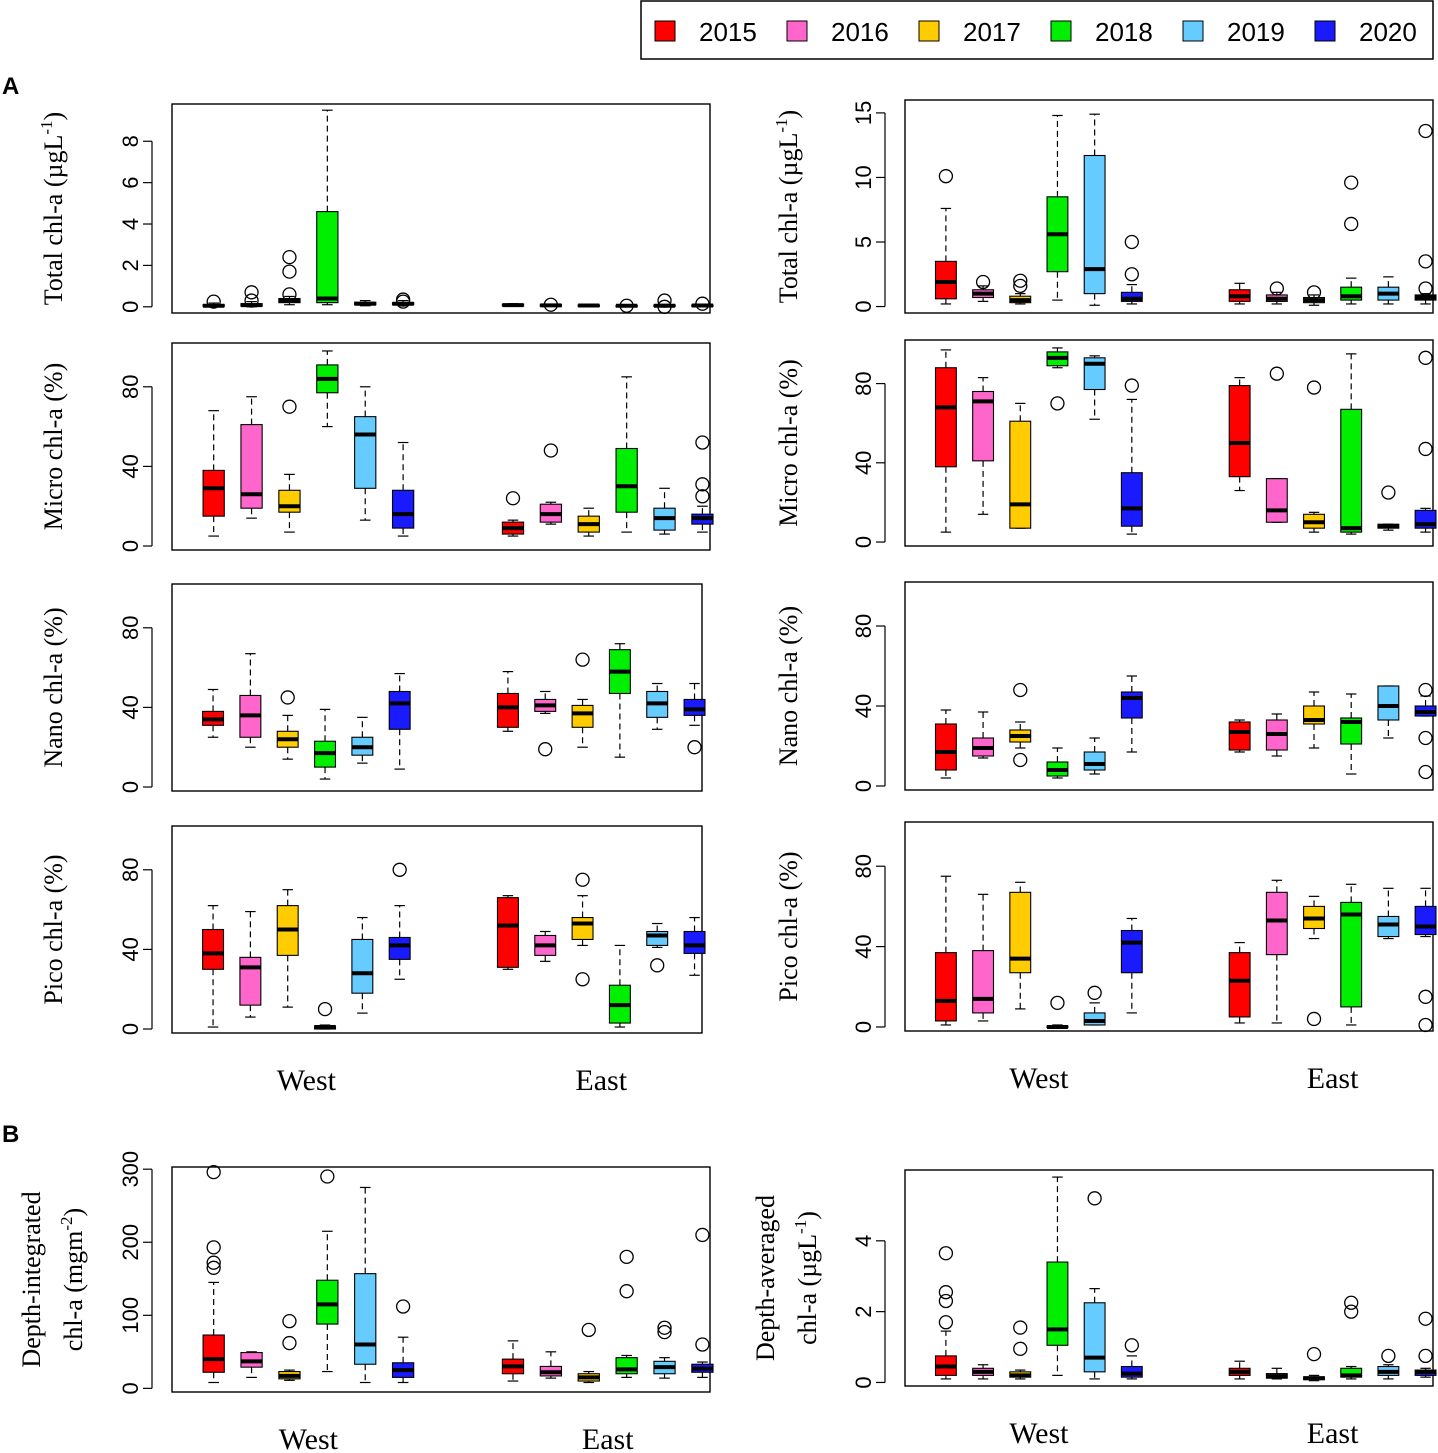  Describe the element at coordinates (130, 1169) in the screenshot. I see `y-tick-label: 300` at that location.